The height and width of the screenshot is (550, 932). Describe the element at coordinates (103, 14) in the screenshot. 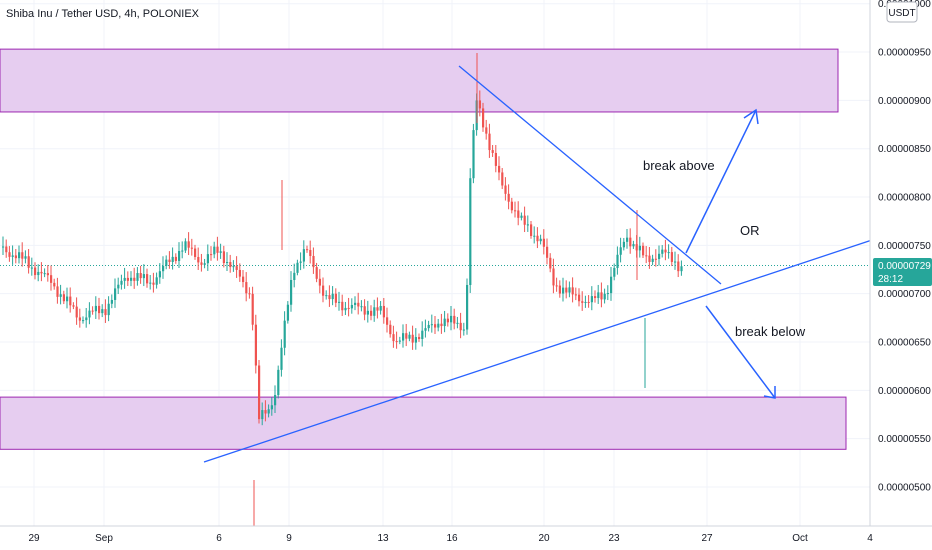

I see `chart-title: Shiba Inu / Tether USD, 4h, POLONIEX` at that location.